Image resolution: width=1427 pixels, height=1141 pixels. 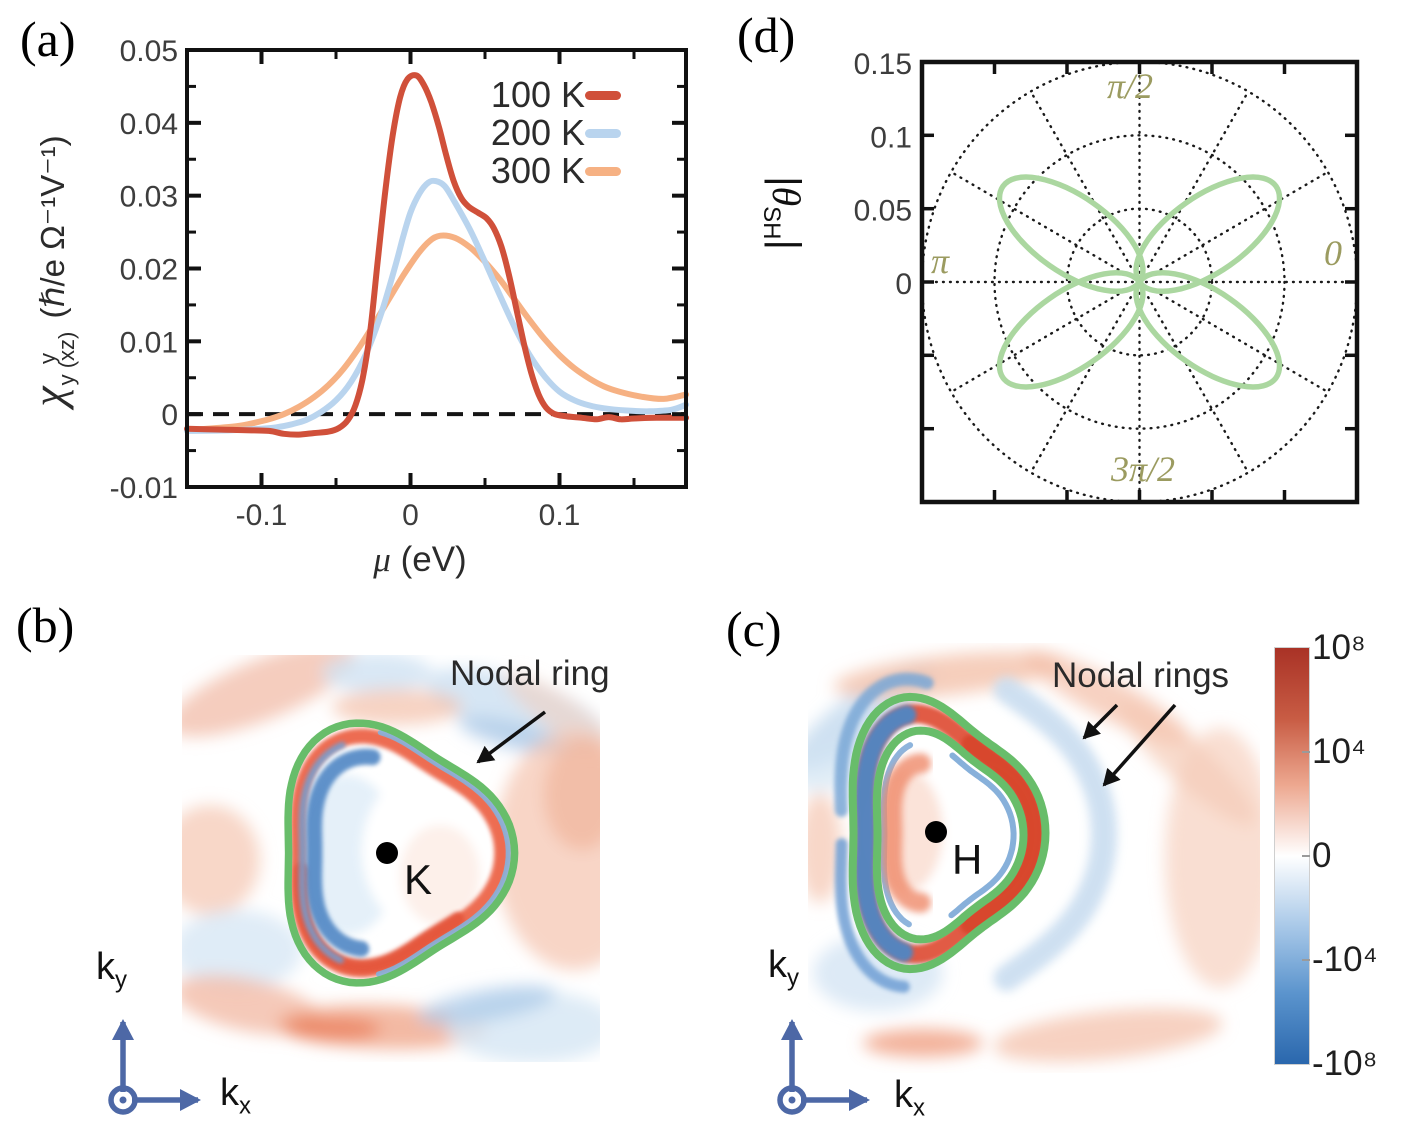 I want to click on colorbar-tick-label: 10⁸, so click(x=1339, y=647).